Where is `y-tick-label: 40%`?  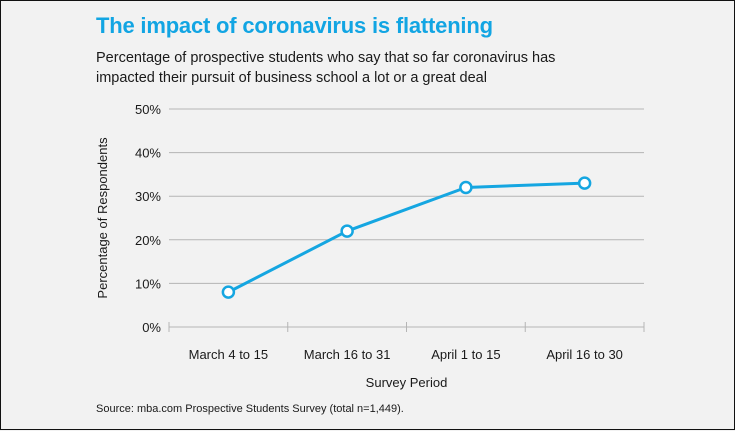 y-tick-label: 40% is located at coordinates (148, 153).